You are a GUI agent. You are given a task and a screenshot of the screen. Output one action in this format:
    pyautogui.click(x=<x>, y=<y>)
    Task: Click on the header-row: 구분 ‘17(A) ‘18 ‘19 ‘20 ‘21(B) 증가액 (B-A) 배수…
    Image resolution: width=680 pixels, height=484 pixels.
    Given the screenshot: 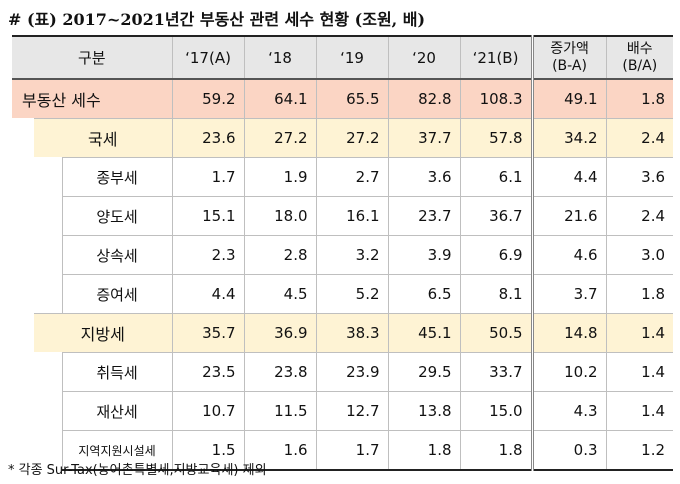 What is the action you would take?
    pyautogui.click(x=343, y=57)
    